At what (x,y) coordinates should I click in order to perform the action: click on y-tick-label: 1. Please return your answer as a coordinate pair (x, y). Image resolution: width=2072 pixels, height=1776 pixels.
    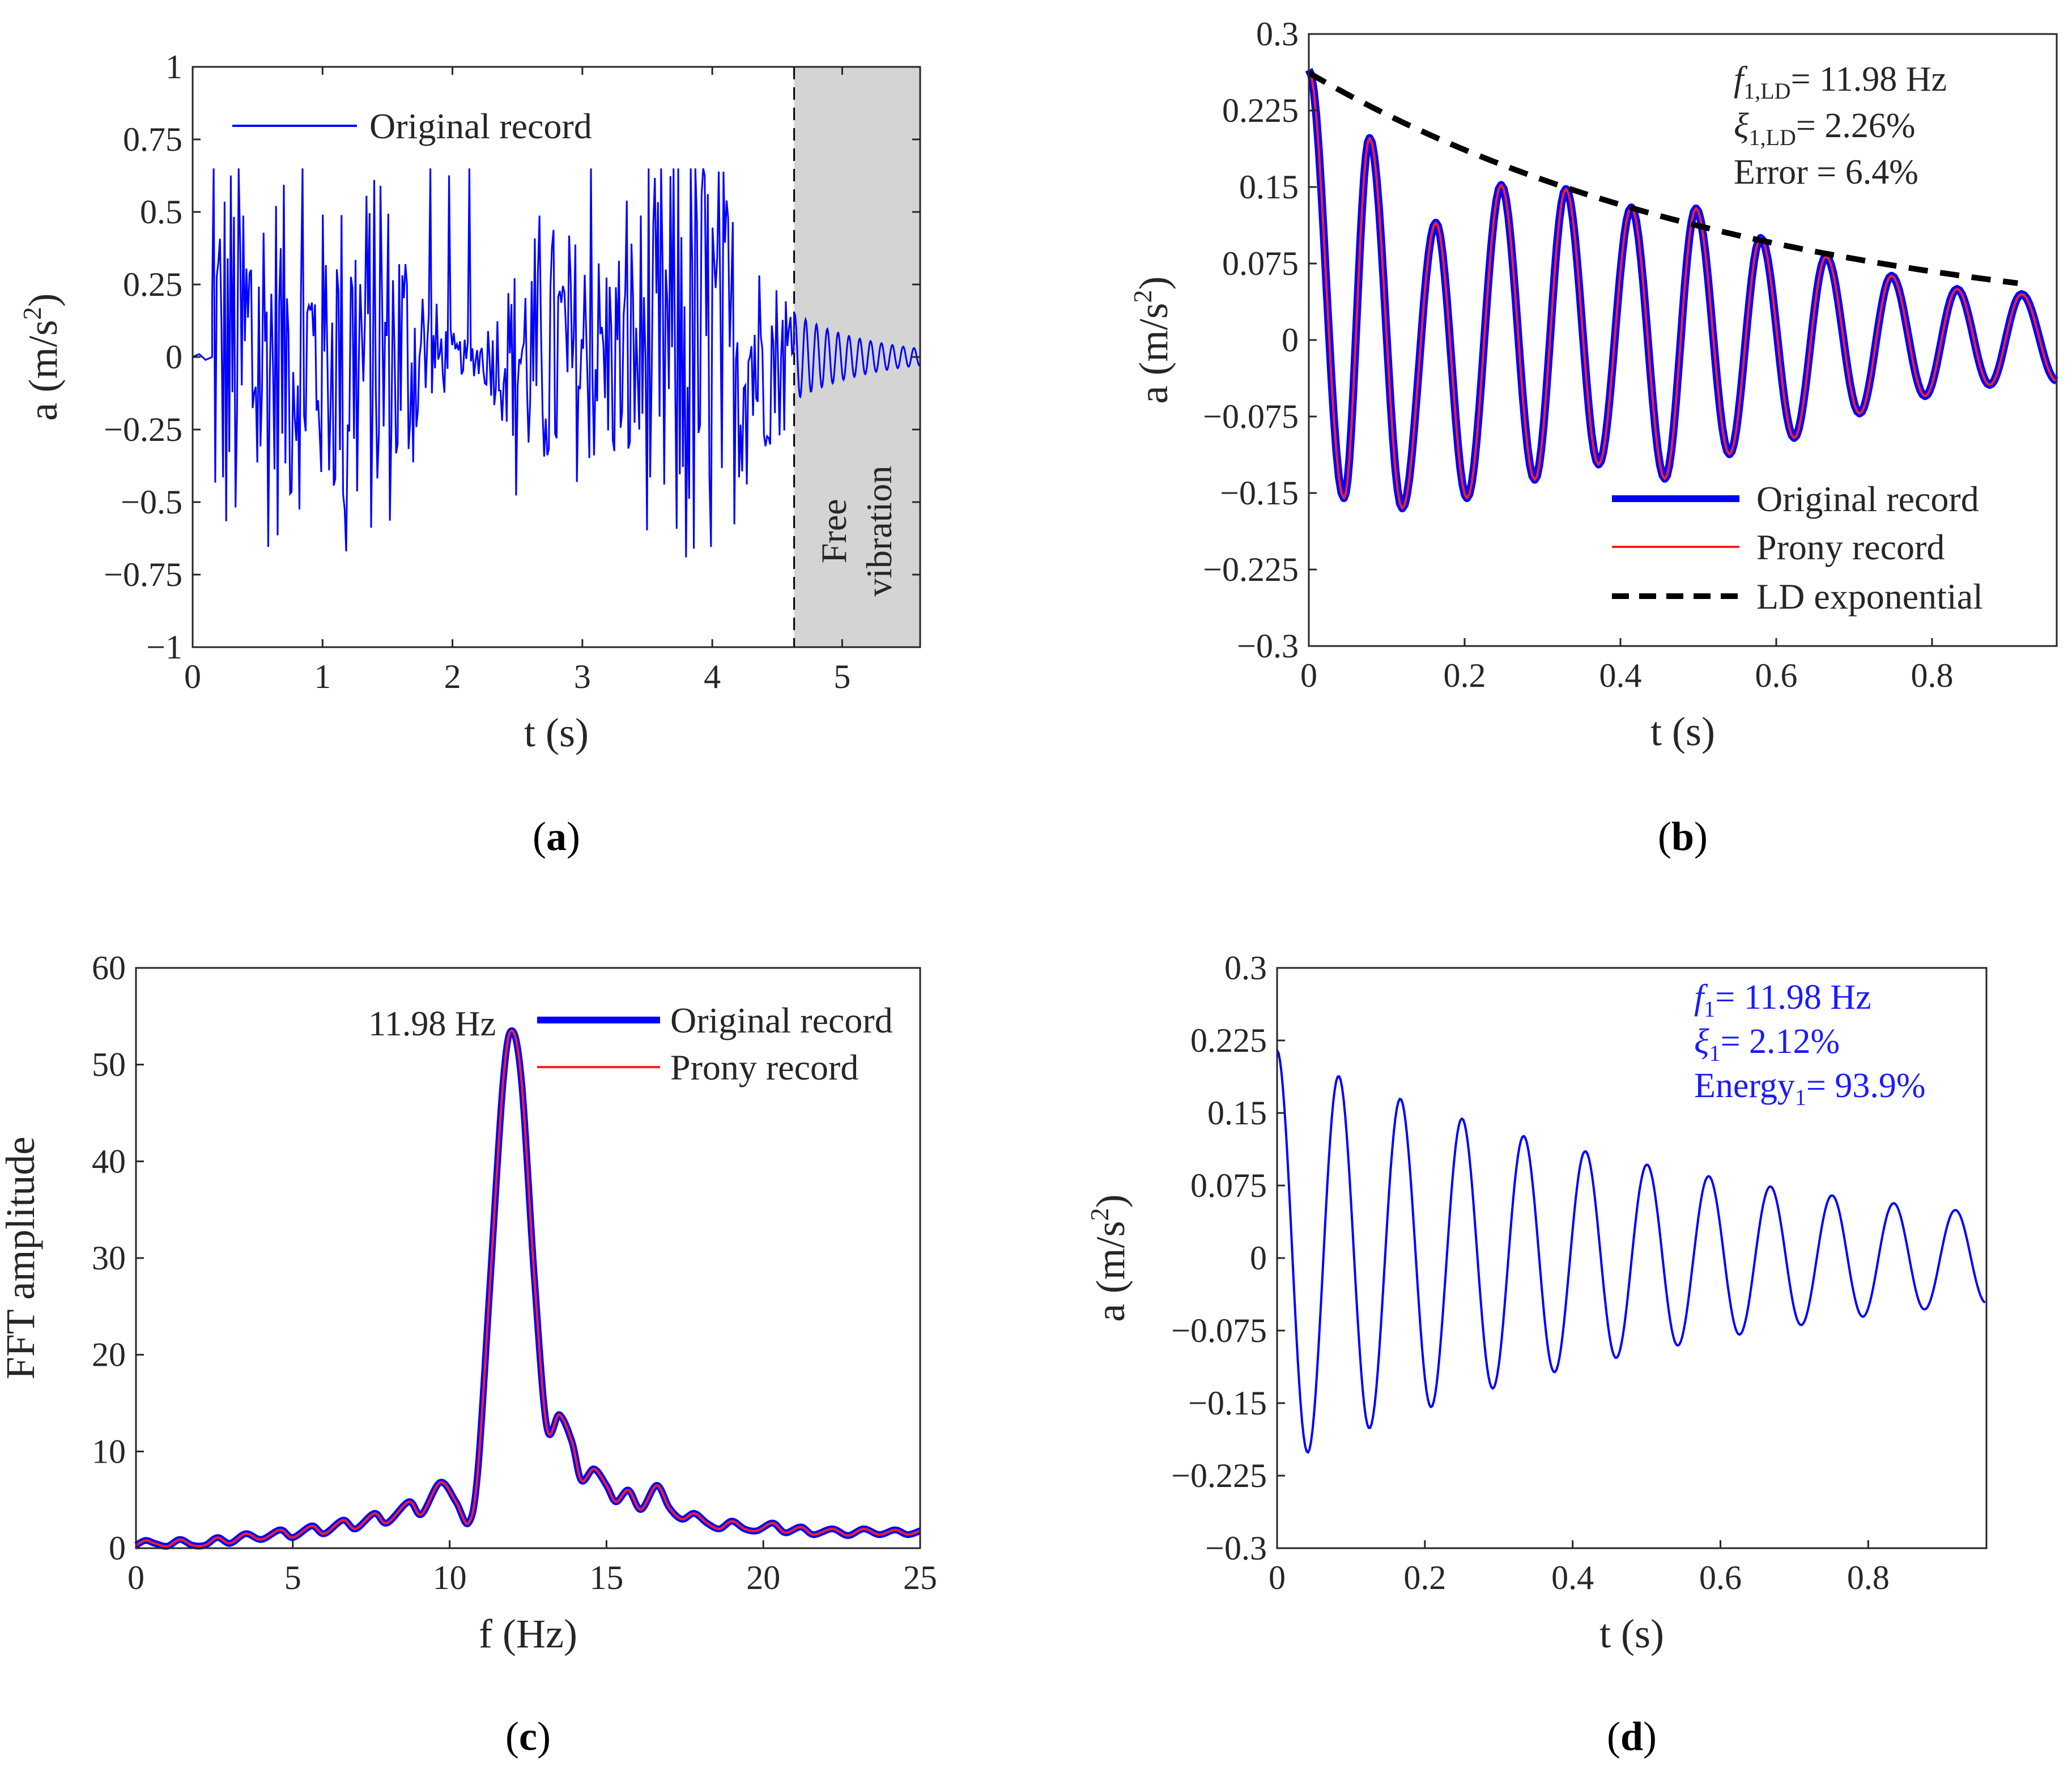
    Looking at the image, I should click on (174, 67).